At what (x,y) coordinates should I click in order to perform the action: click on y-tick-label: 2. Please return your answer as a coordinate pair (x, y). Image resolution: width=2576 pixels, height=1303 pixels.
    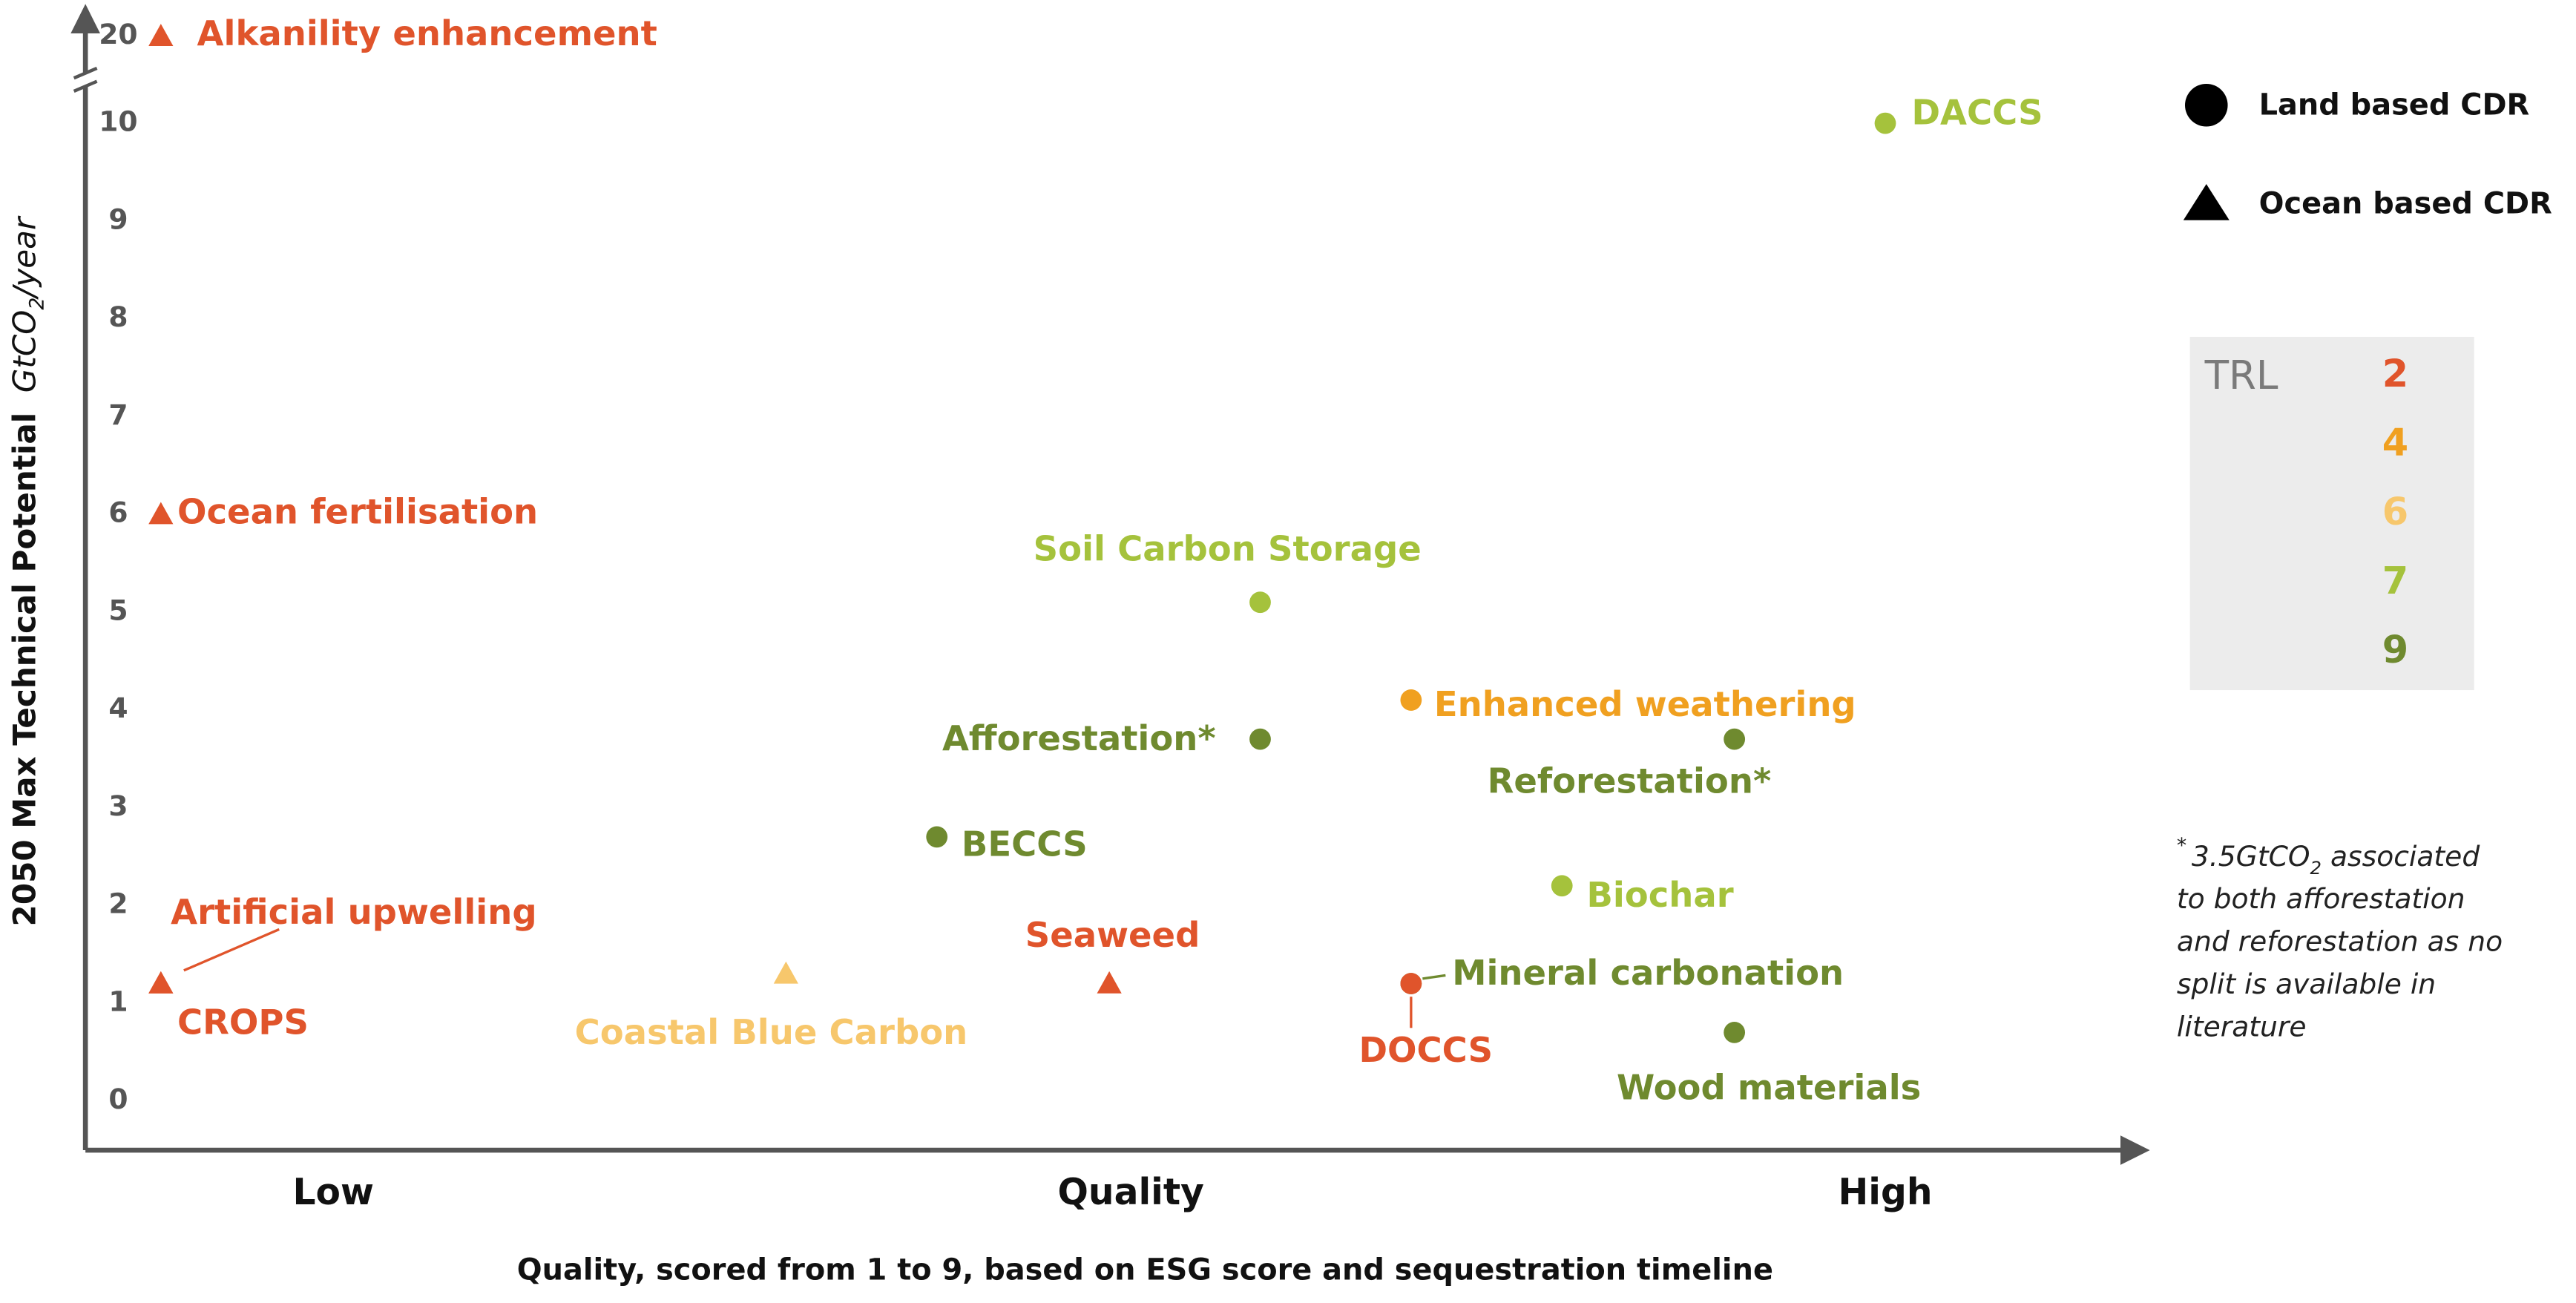
    Looking at the image, I should click on (118, 903).